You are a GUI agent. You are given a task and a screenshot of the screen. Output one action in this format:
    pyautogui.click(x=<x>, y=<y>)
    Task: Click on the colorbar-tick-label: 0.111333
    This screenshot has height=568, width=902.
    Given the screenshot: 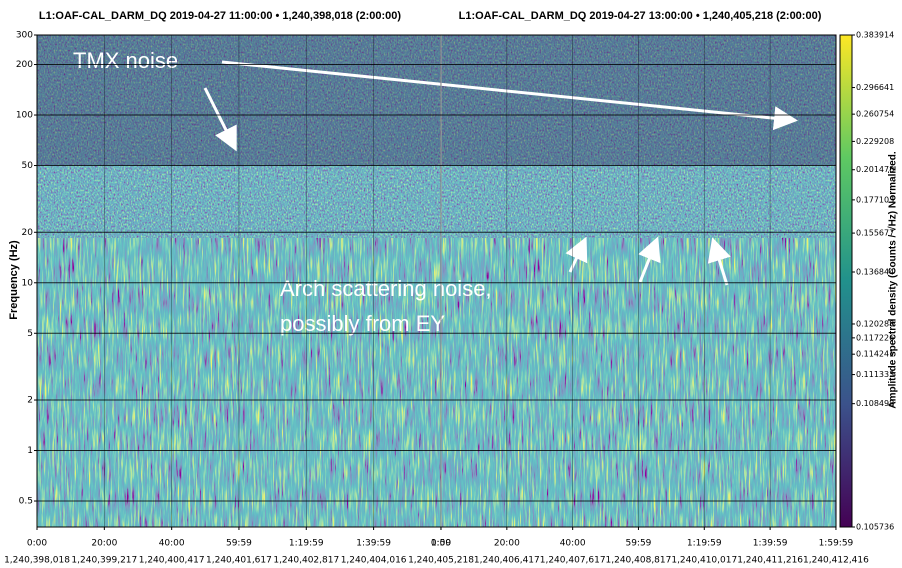 What is the action you would take?
    pyautogui.click(x=875, y=374)
    